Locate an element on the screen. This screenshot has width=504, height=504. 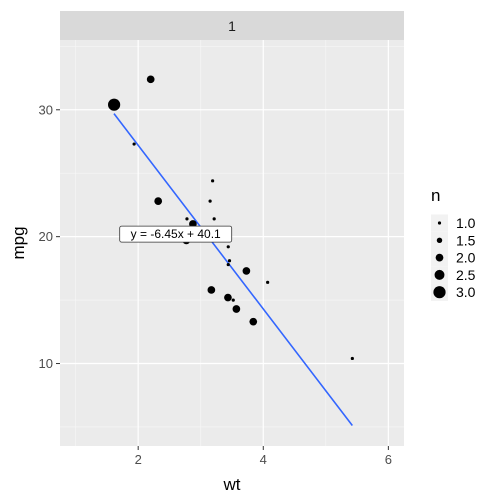
x-tick-label: 6 is located at coordinates (388, 459).